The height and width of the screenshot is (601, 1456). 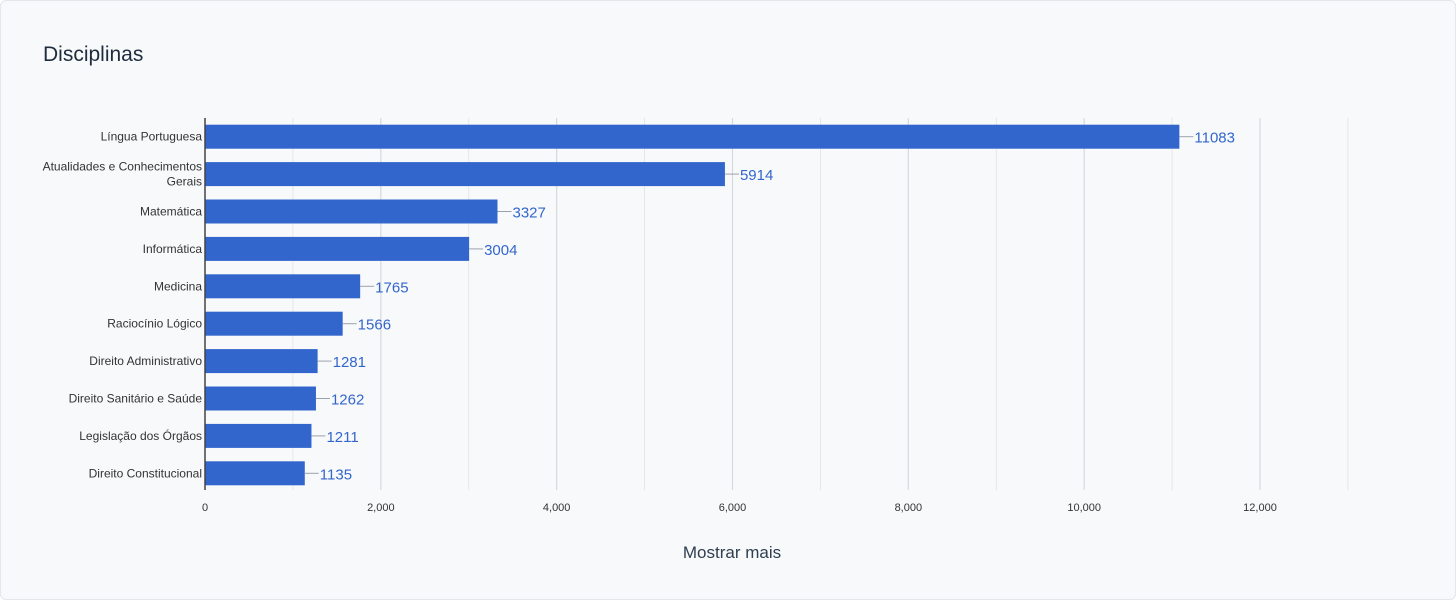 I want to click on x-tick-label: 2,000, so click(x=381, y=508).